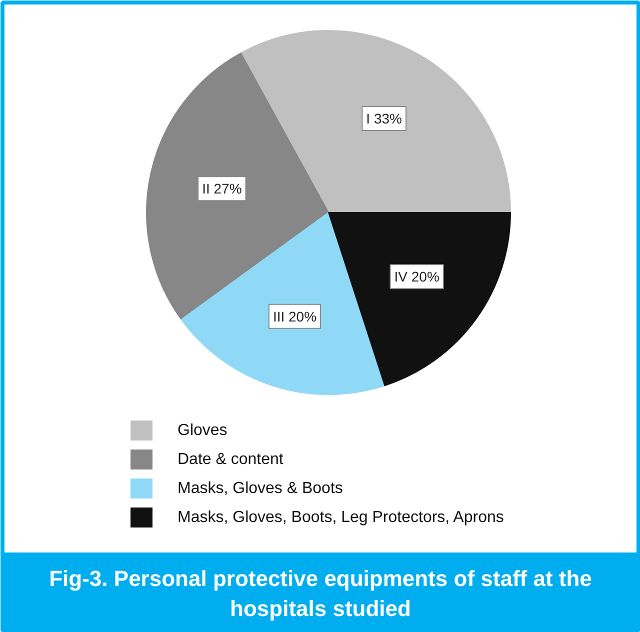 This screenshot has width=640, height=632. I want to click on legend-label: Date & content, so click(231, 459).